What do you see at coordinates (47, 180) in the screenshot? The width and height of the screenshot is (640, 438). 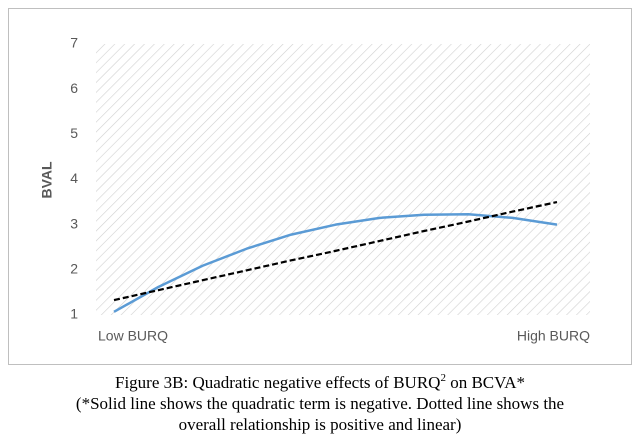 I see `y-axis-label: BVAL` at bounding box center [47, 180].